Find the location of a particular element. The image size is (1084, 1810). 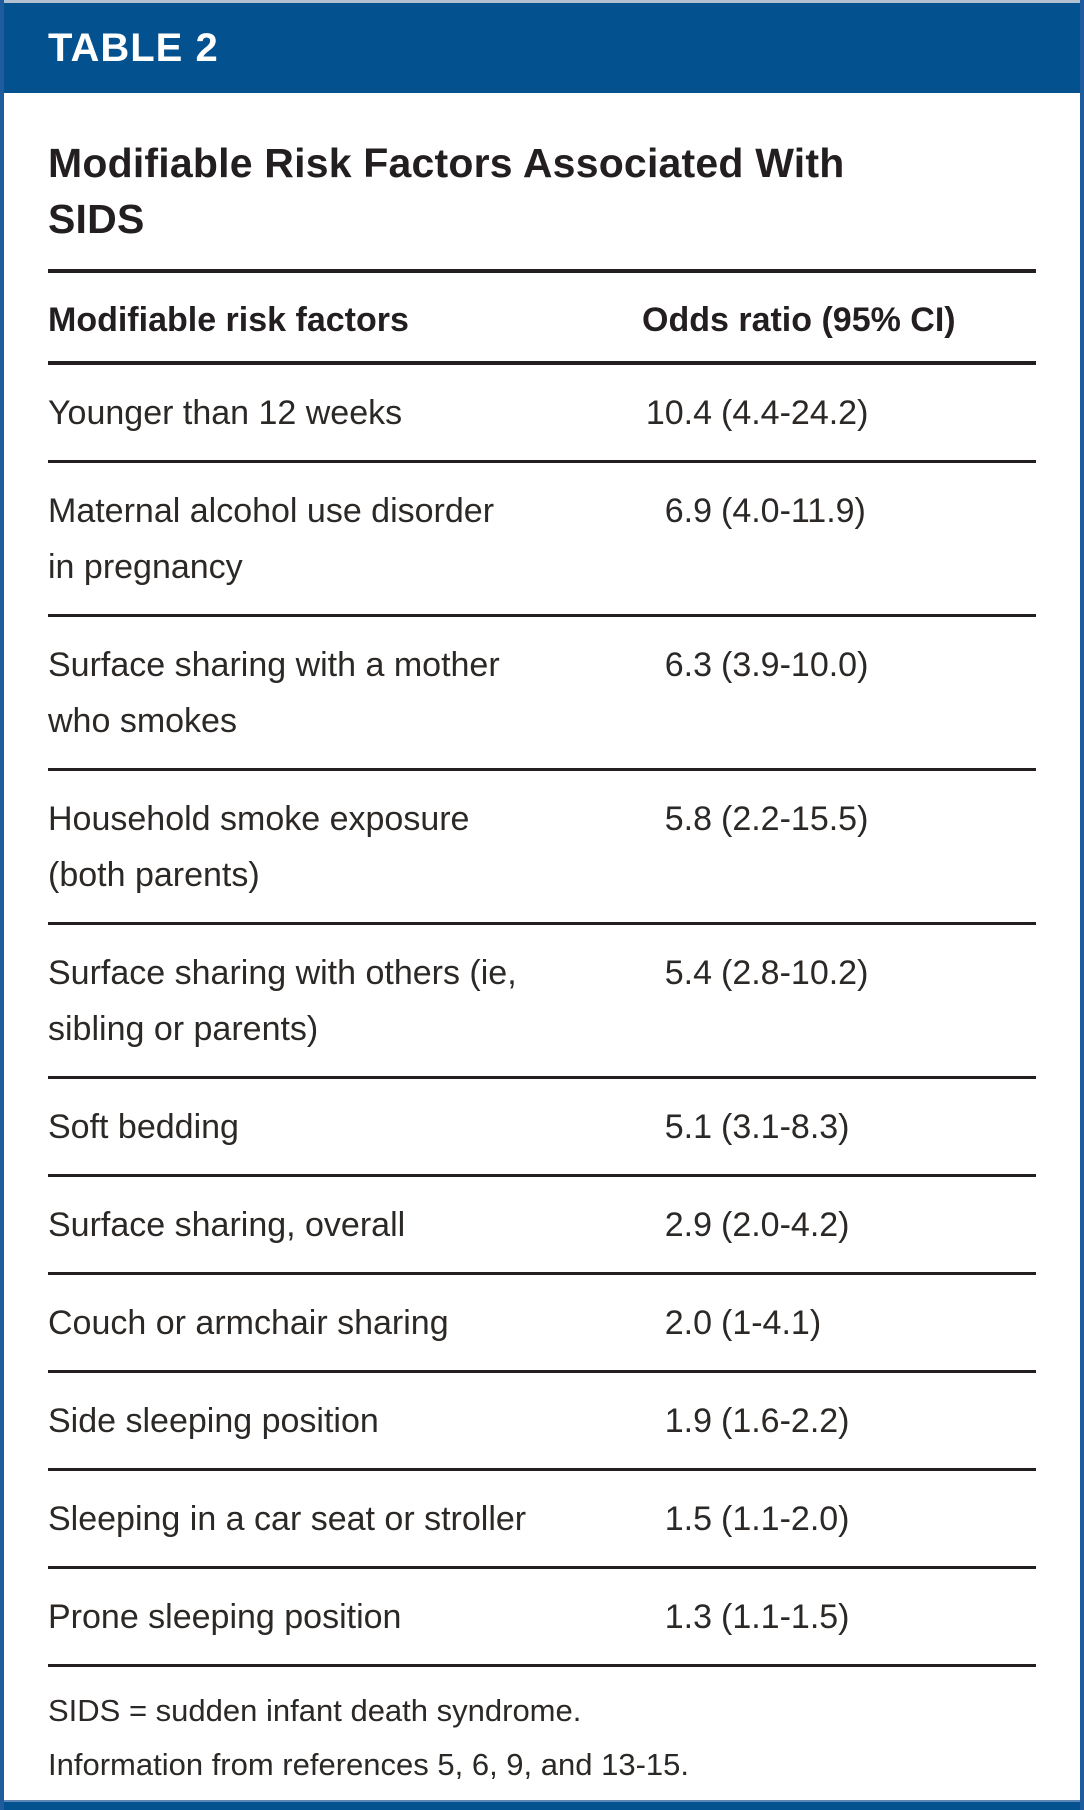

odds-value: 2.9 is located at coordinates (688, 1225).